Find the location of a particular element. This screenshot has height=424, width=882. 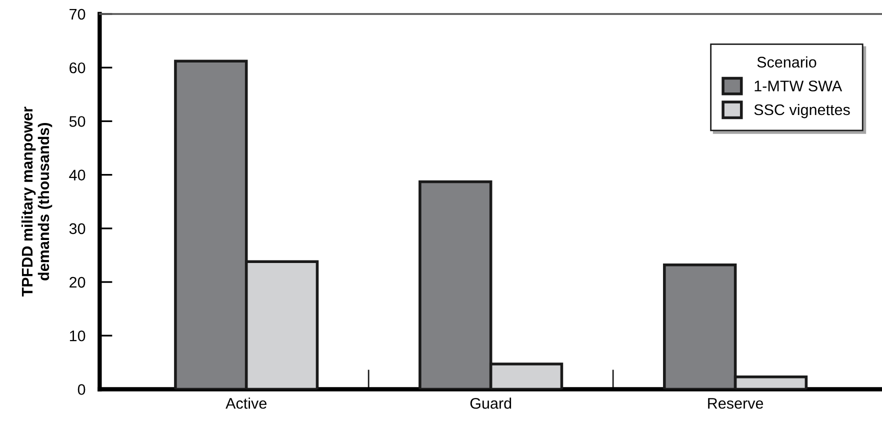

y-tick-label: 20 is located at coordinates (78, 282).